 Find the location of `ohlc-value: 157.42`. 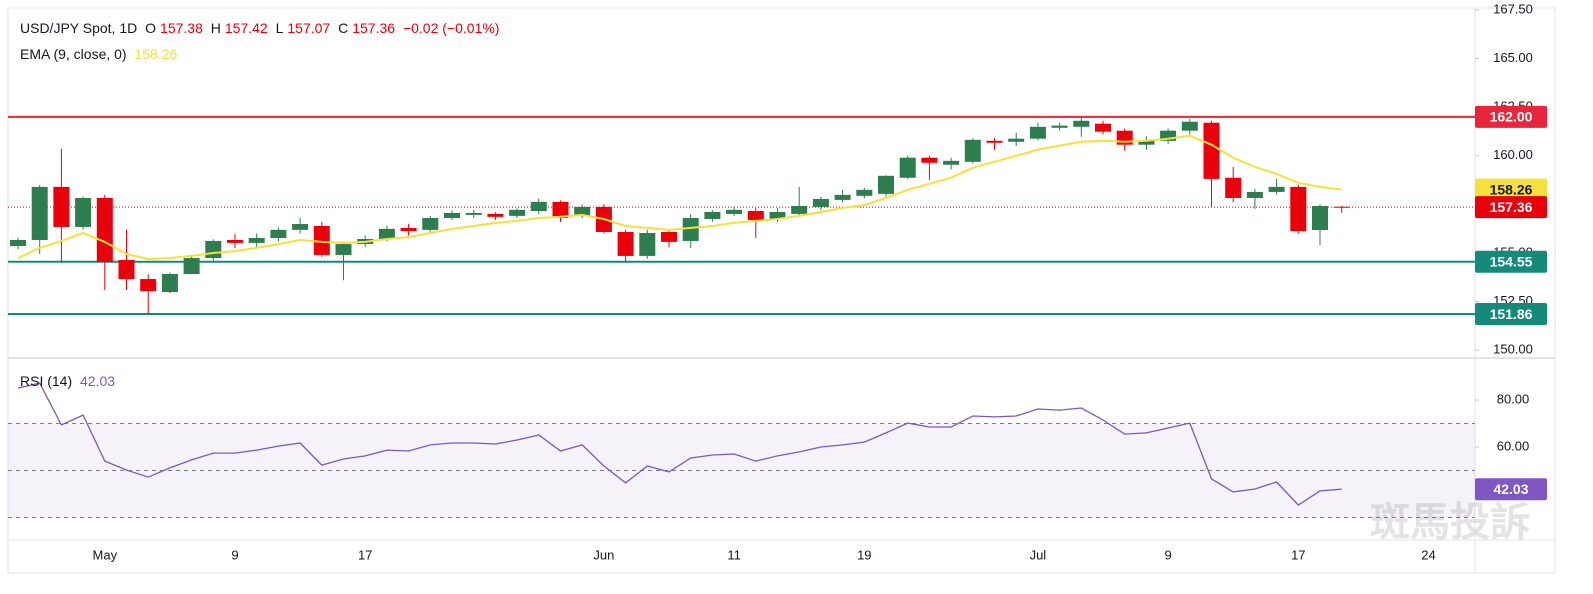

ohlc-value: 157.42 is located at coordinates (246, 28).